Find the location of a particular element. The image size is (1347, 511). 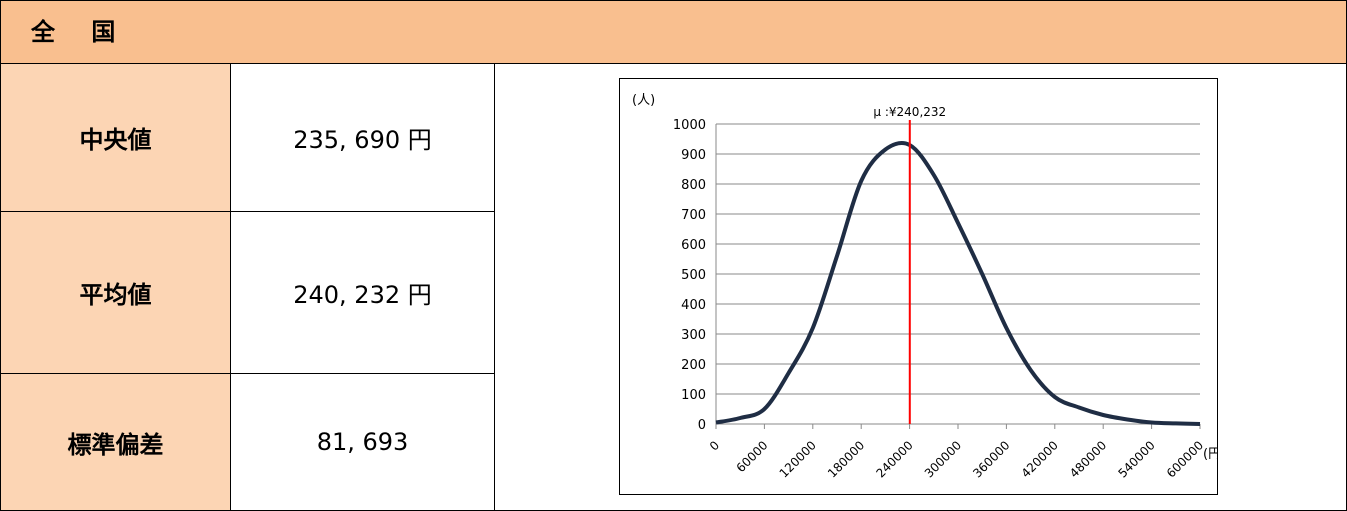

row-value-stddev: 81, 693 is located at coordinates (363, 442).